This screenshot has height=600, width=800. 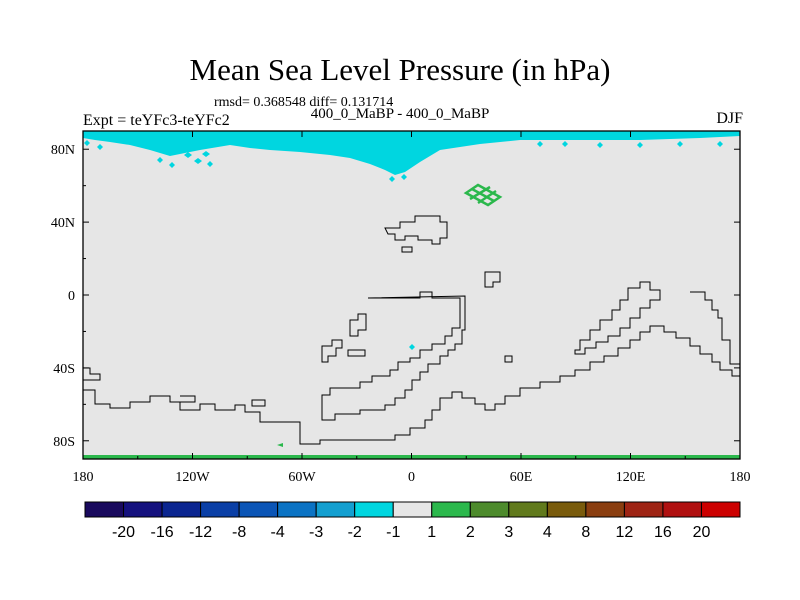 I want to click on colorbar-label: -1, so click(x=393, y=532).